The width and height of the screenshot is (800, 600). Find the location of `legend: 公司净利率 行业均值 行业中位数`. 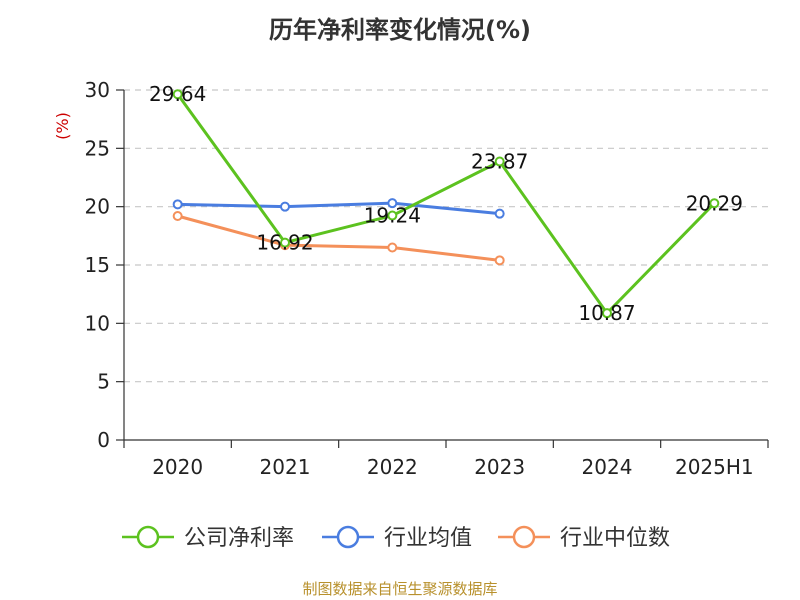

legend: 公司净利率 行业均值 行业中位数 is located at coordinates (396, 538).